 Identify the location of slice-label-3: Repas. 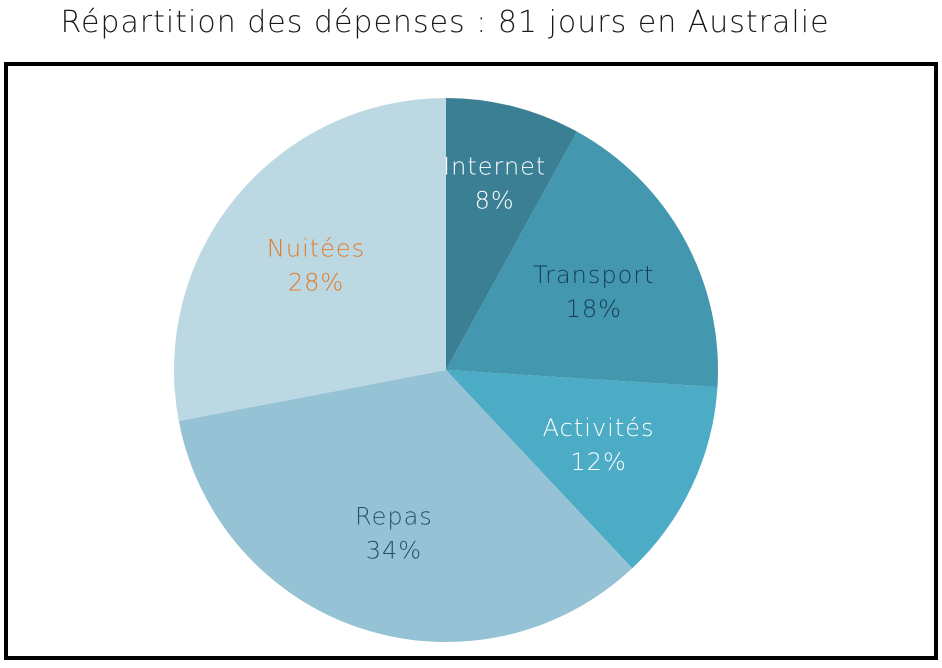
(394, 516).